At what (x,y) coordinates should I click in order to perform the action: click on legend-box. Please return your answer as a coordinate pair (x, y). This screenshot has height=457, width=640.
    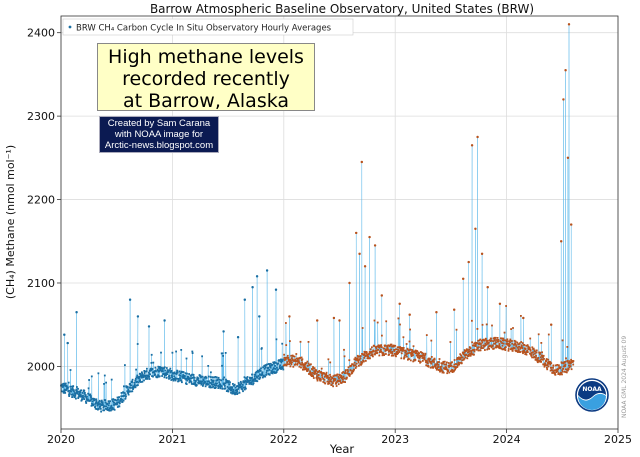
    Looking at the image, I should click on (208, 27).